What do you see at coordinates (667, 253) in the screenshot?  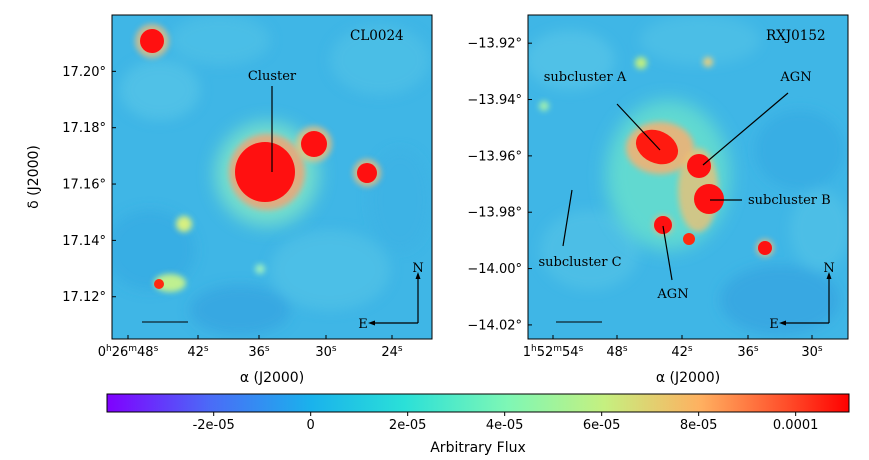 I see `agn-bottom-pointer` at bounding box center [667, 253].